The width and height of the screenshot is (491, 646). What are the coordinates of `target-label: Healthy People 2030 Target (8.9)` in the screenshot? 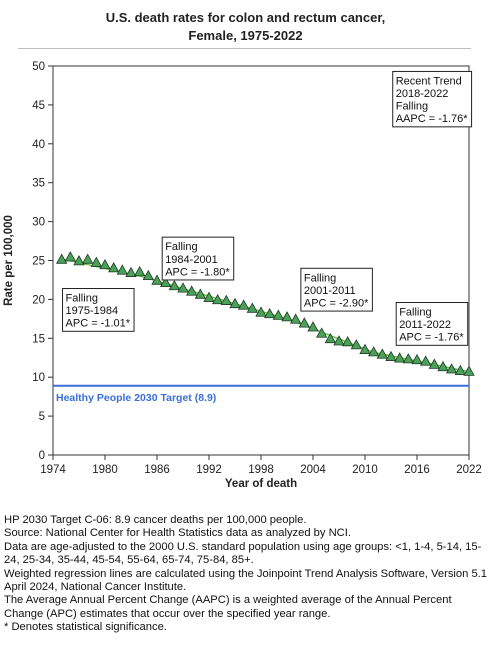 It's located at (136, 398).